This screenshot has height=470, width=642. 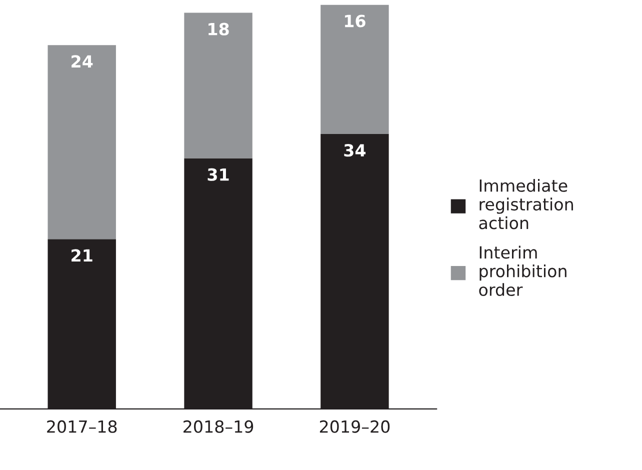 I want to click on data-label: 18, so click(x=218, y=29).